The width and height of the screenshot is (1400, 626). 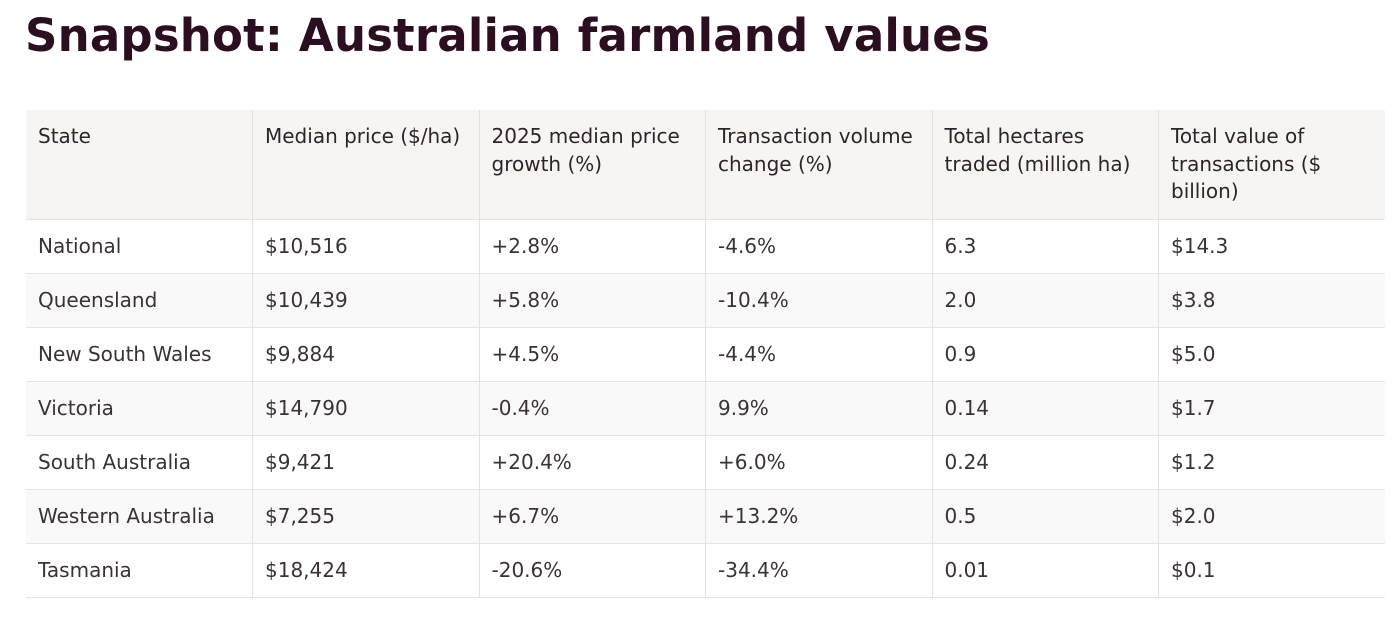 I want to click on cell-median-price-growth: +2.8%, so click(x=592, y=245).